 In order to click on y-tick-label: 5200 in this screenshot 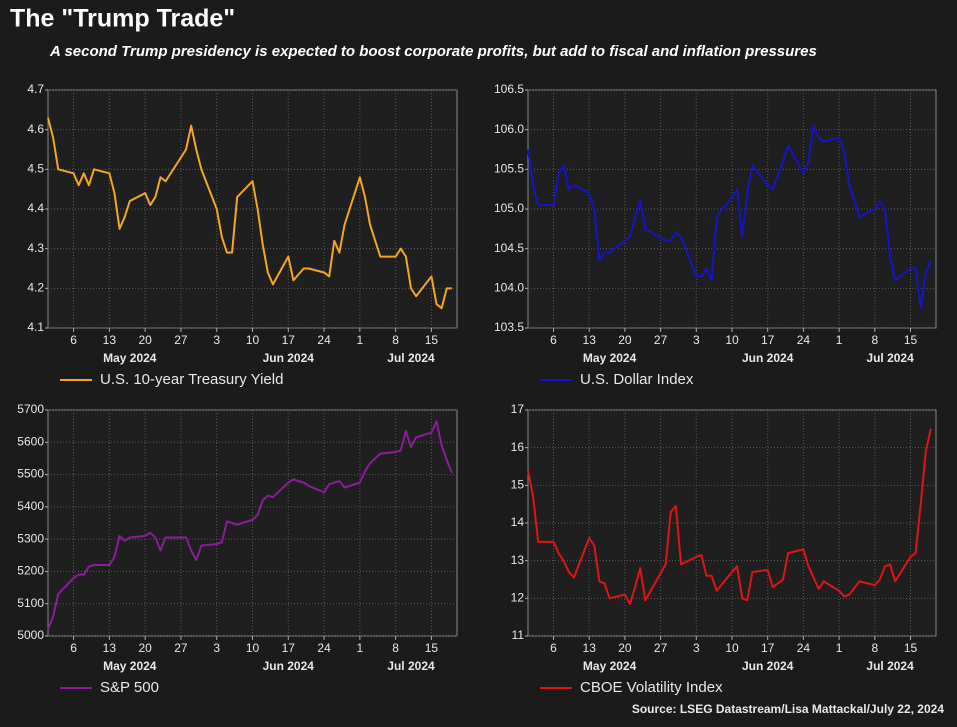, I will do `click(30, 571)`.